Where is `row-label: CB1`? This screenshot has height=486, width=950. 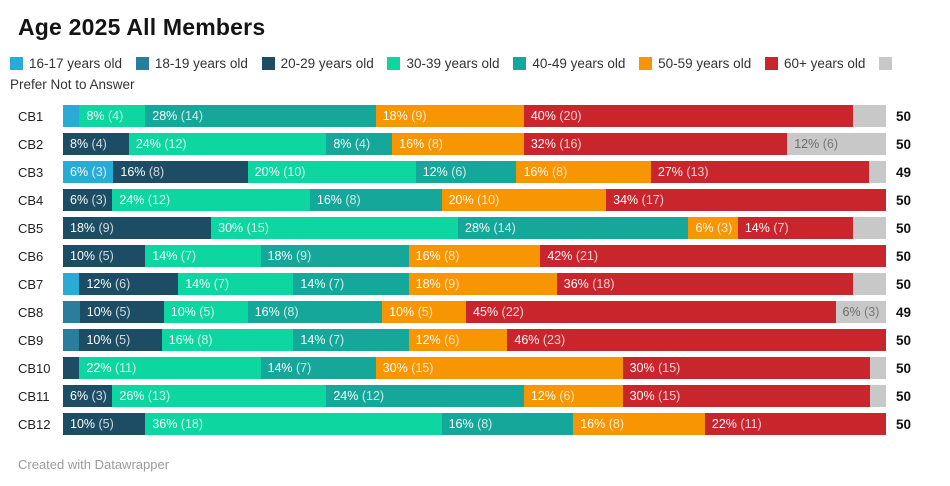
row-label: CB1 is located at coordinates (31, 116).